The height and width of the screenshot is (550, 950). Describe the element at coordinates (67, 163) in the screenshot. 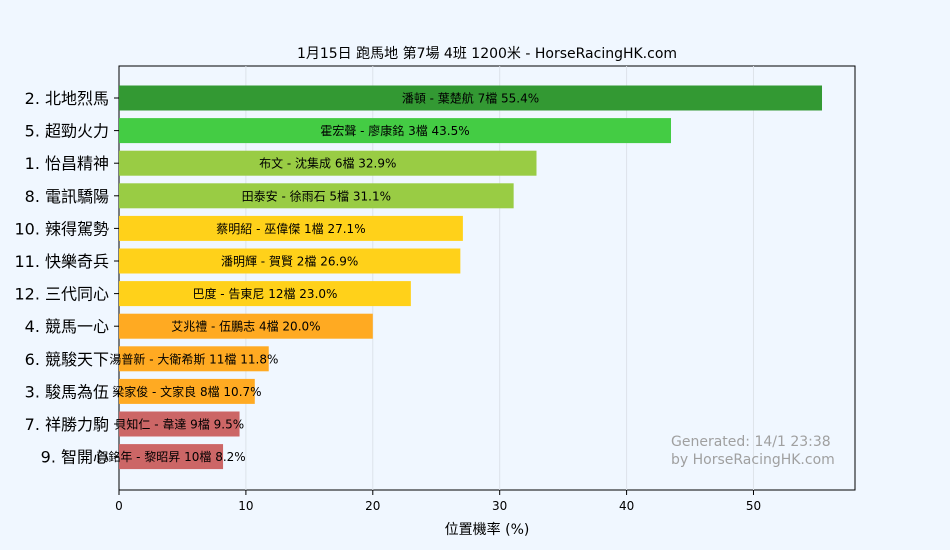

I see `category-label: 1. 怡昌精神` at that location.